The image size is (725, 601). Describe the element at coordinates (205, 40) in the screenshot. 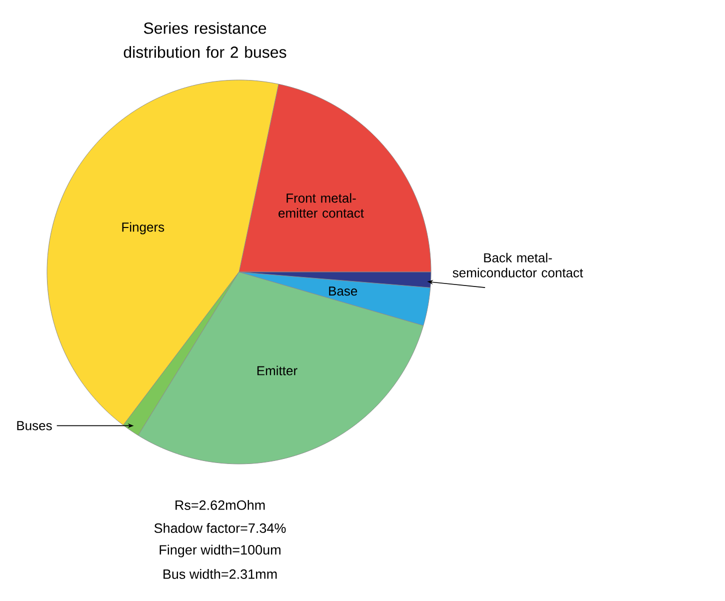

I see `chart-title: Series resistance distribution for 2 buses` at that location.